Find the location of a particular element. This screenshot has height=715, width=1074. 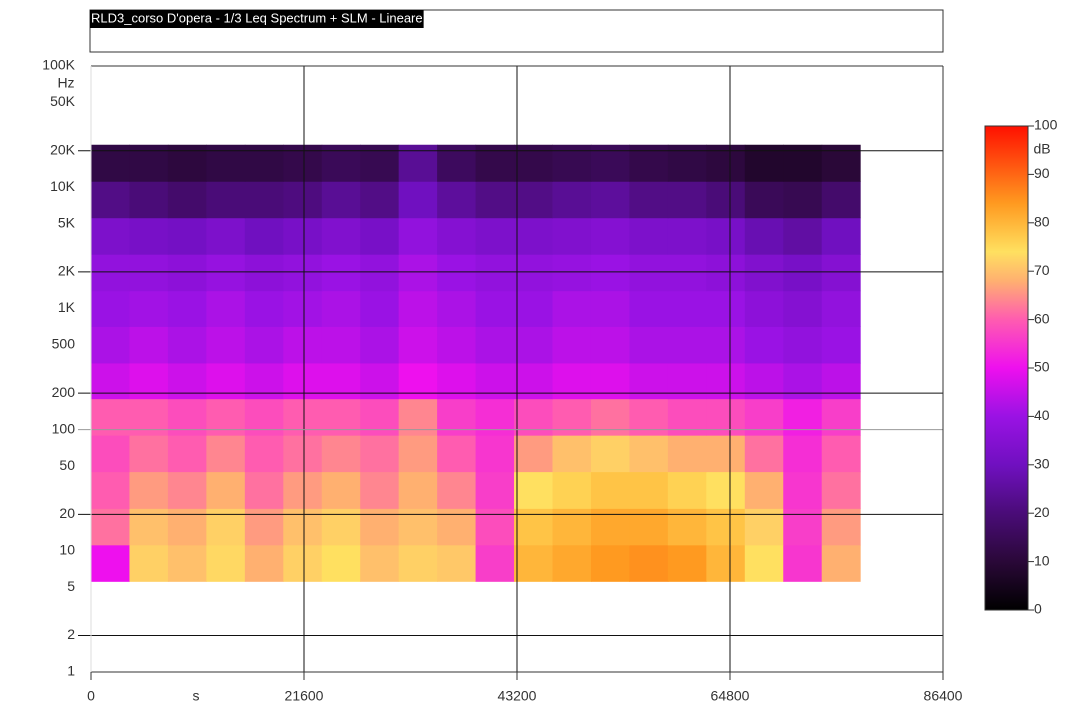

y-tick-label: 2 is located at coordinates (71, 634).